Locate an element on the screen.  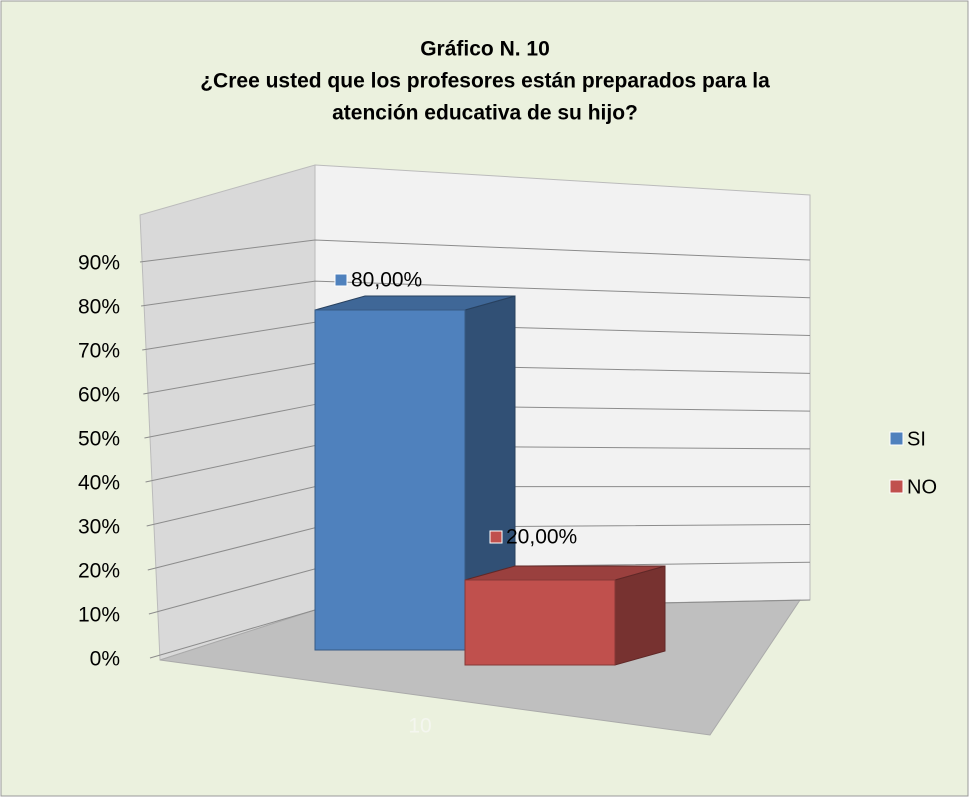
y-tick-label: 60% is located at coordinates (99, 395).